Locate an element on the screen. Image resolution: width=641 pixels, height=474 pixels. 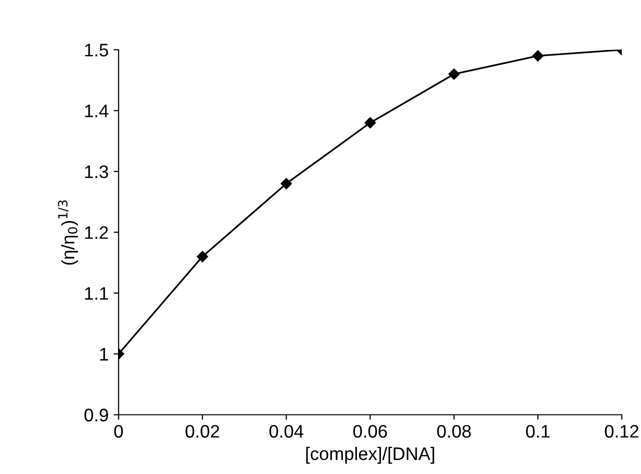
y-tick-label: 1.5 is located at coordinates (96, 50).